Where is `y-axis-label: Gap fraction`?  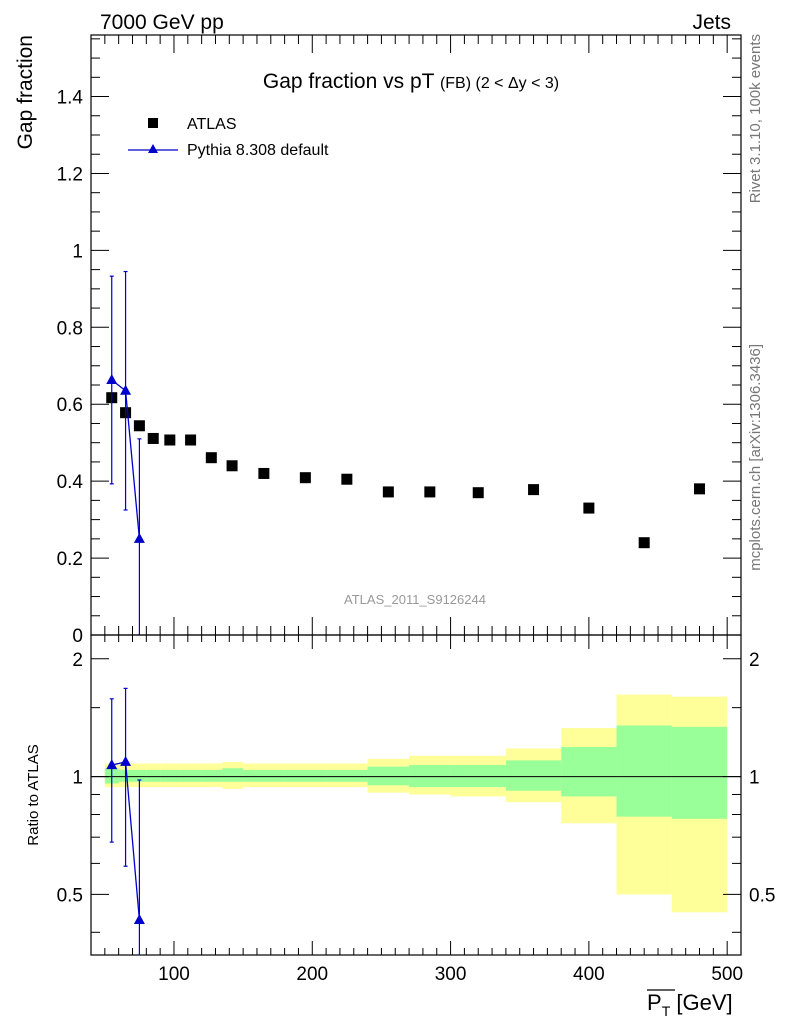
y-axis-label: Gap fraction is located at coordinates (25, 92).